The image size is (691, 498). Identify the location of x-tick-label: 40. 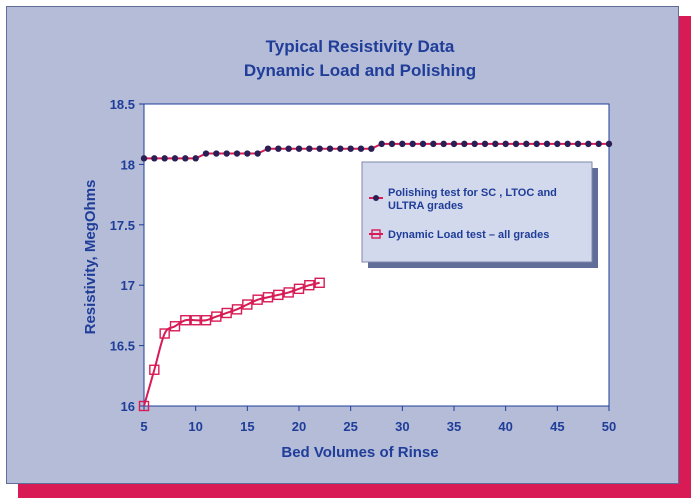
(505, 426).